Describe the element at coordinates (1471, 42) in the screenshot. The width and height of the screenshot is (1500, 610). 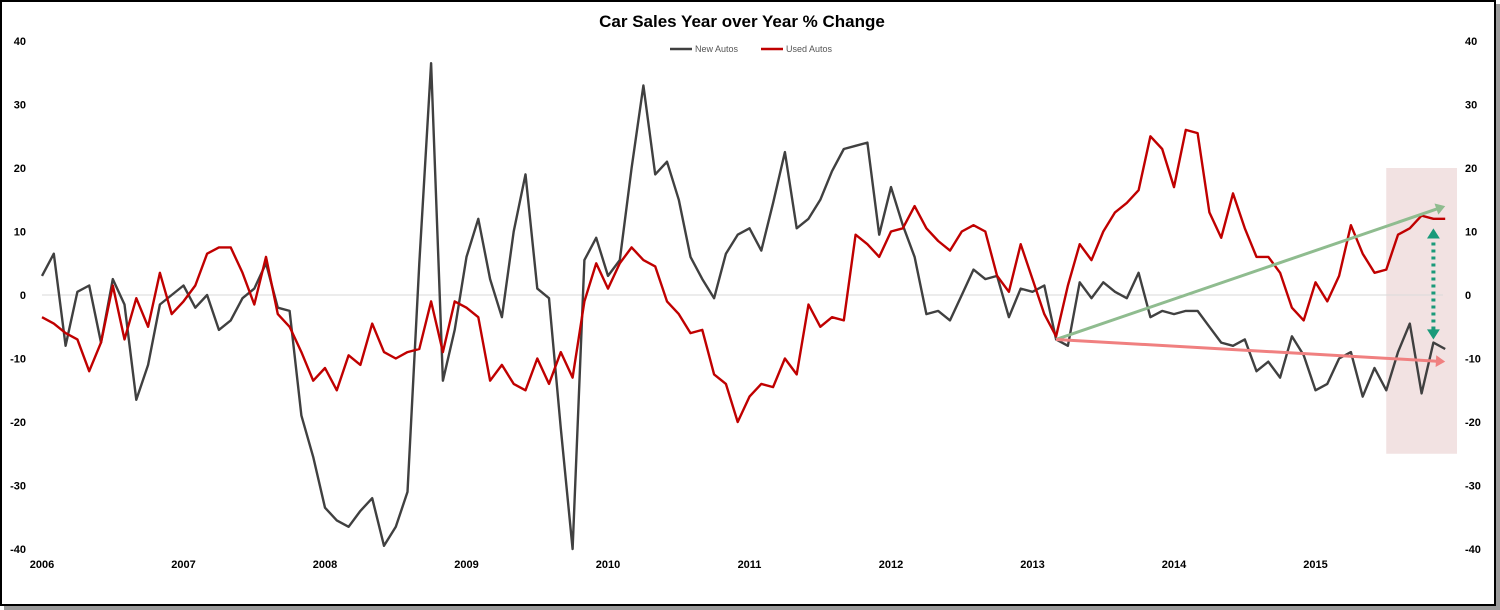
I see `y-tick-right-label: 40` at that location.